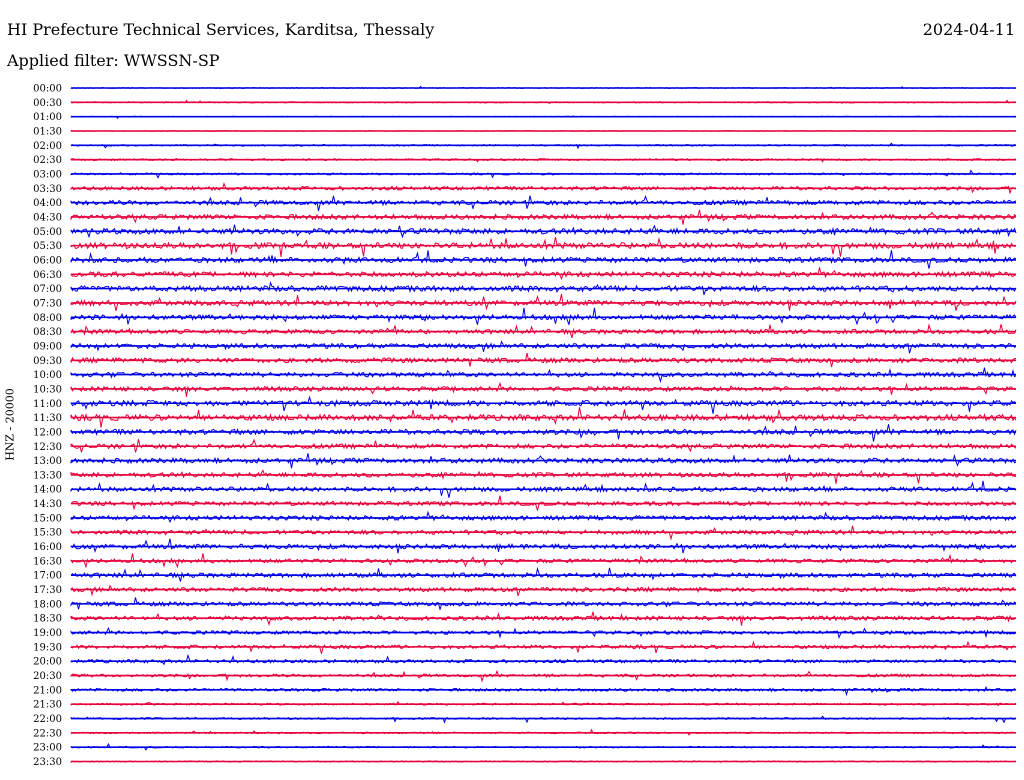 This screenshot has width=1024, height=780. What do you see at coordinates (47, 604) in the screenshot?
I see `row-time-label: 18:00` at bounding box center [47, 604].